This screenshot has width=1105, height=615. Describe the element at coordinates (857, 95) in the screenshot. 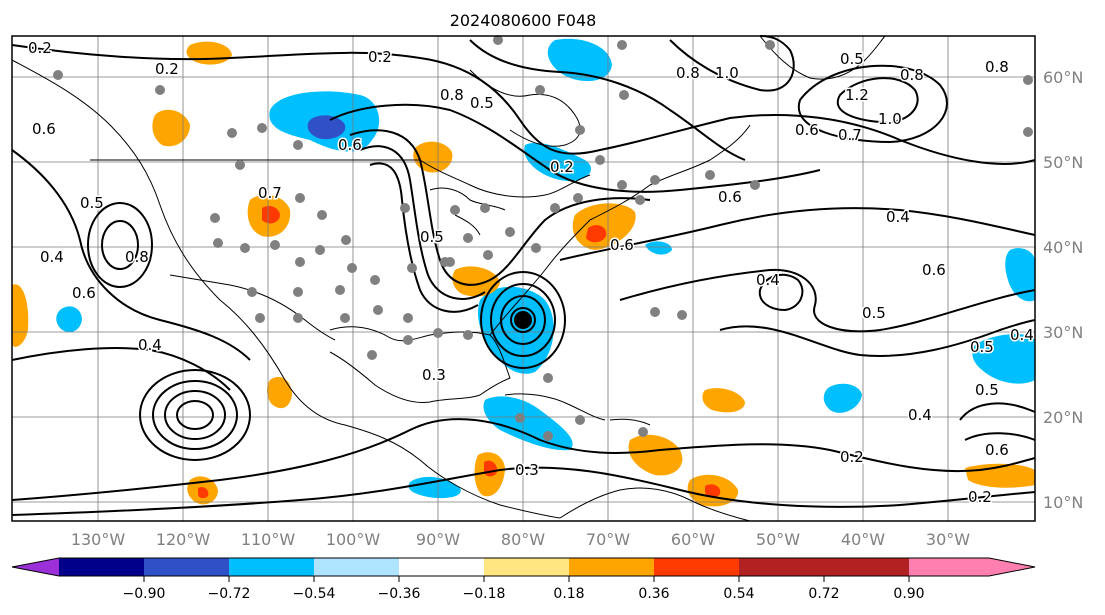

I see `contour-label: 1.2` at that location.